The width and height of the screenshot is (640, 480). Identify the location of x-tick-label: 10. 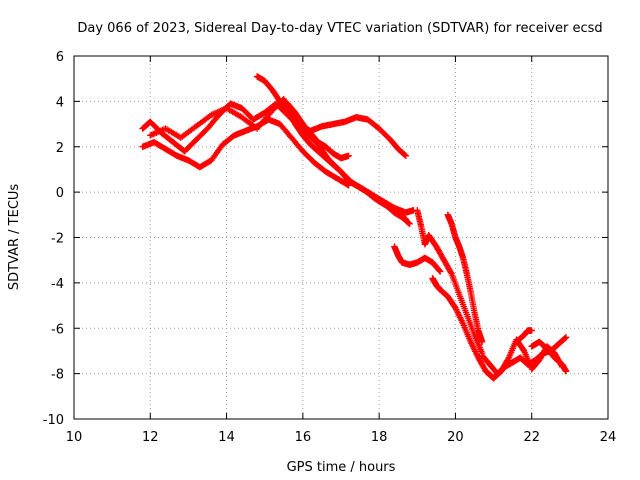
(74, 437).